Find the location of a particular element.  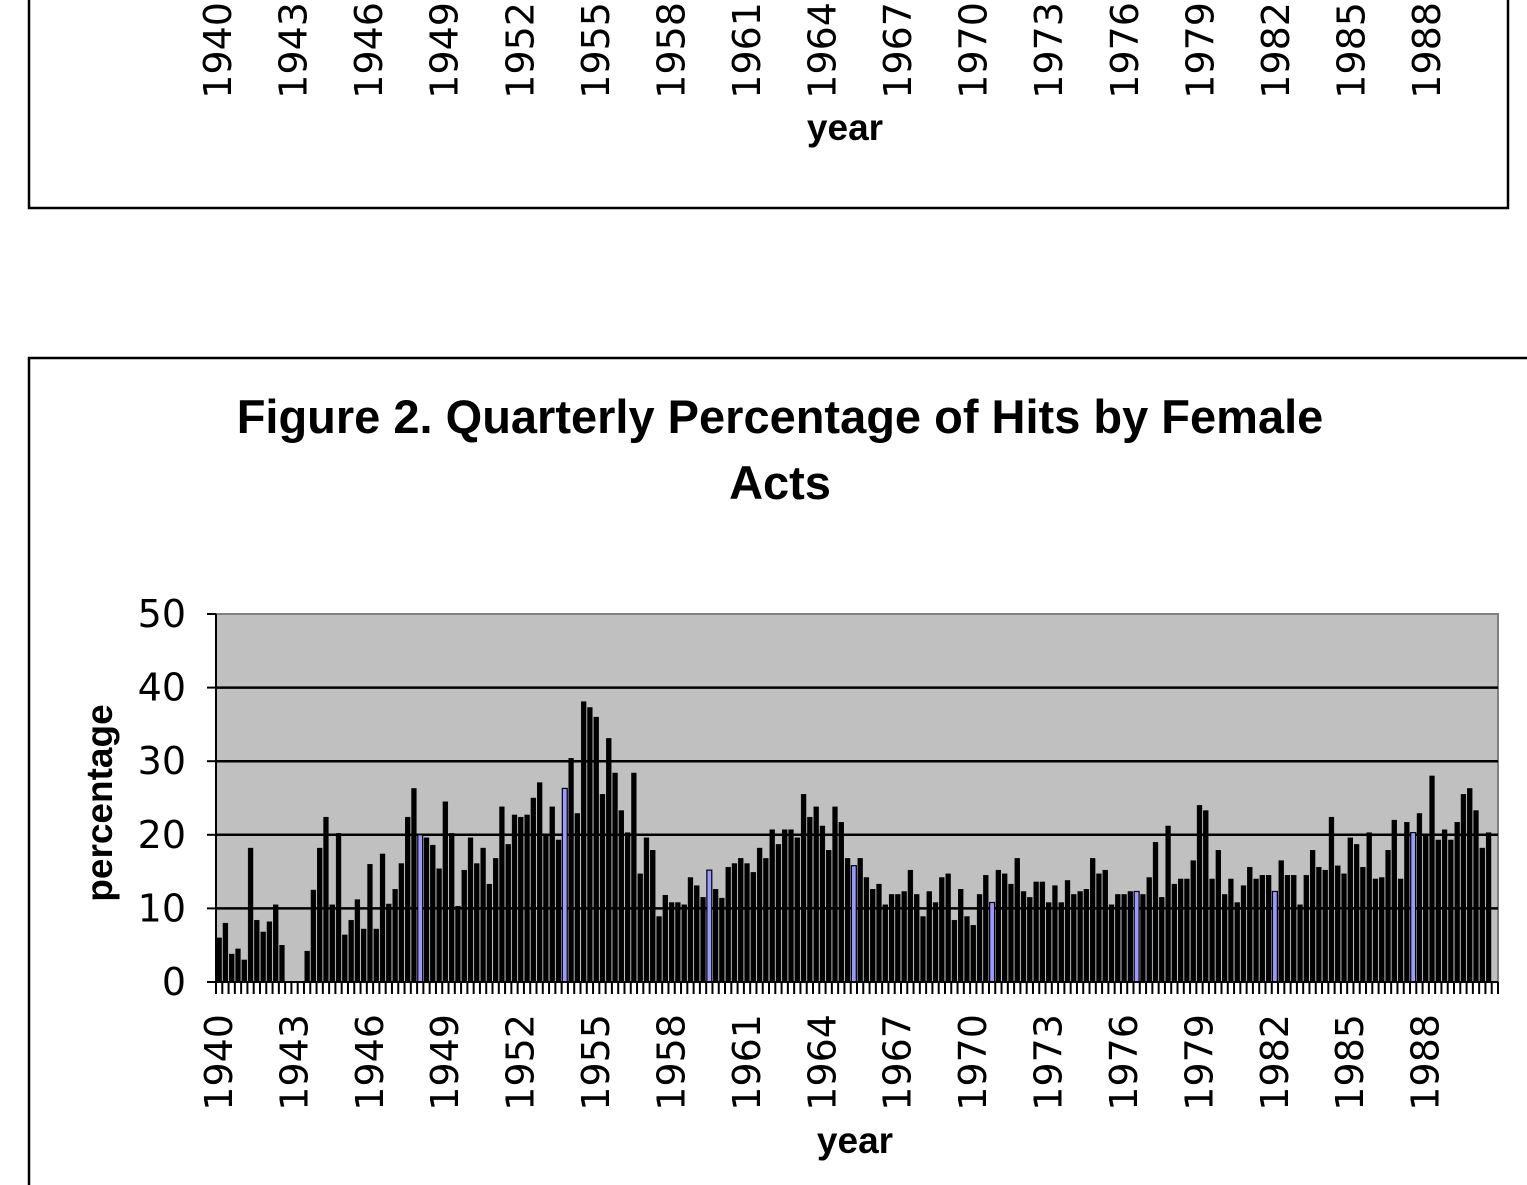

chart-title-line: Acts is located at coordinates (780, 482).